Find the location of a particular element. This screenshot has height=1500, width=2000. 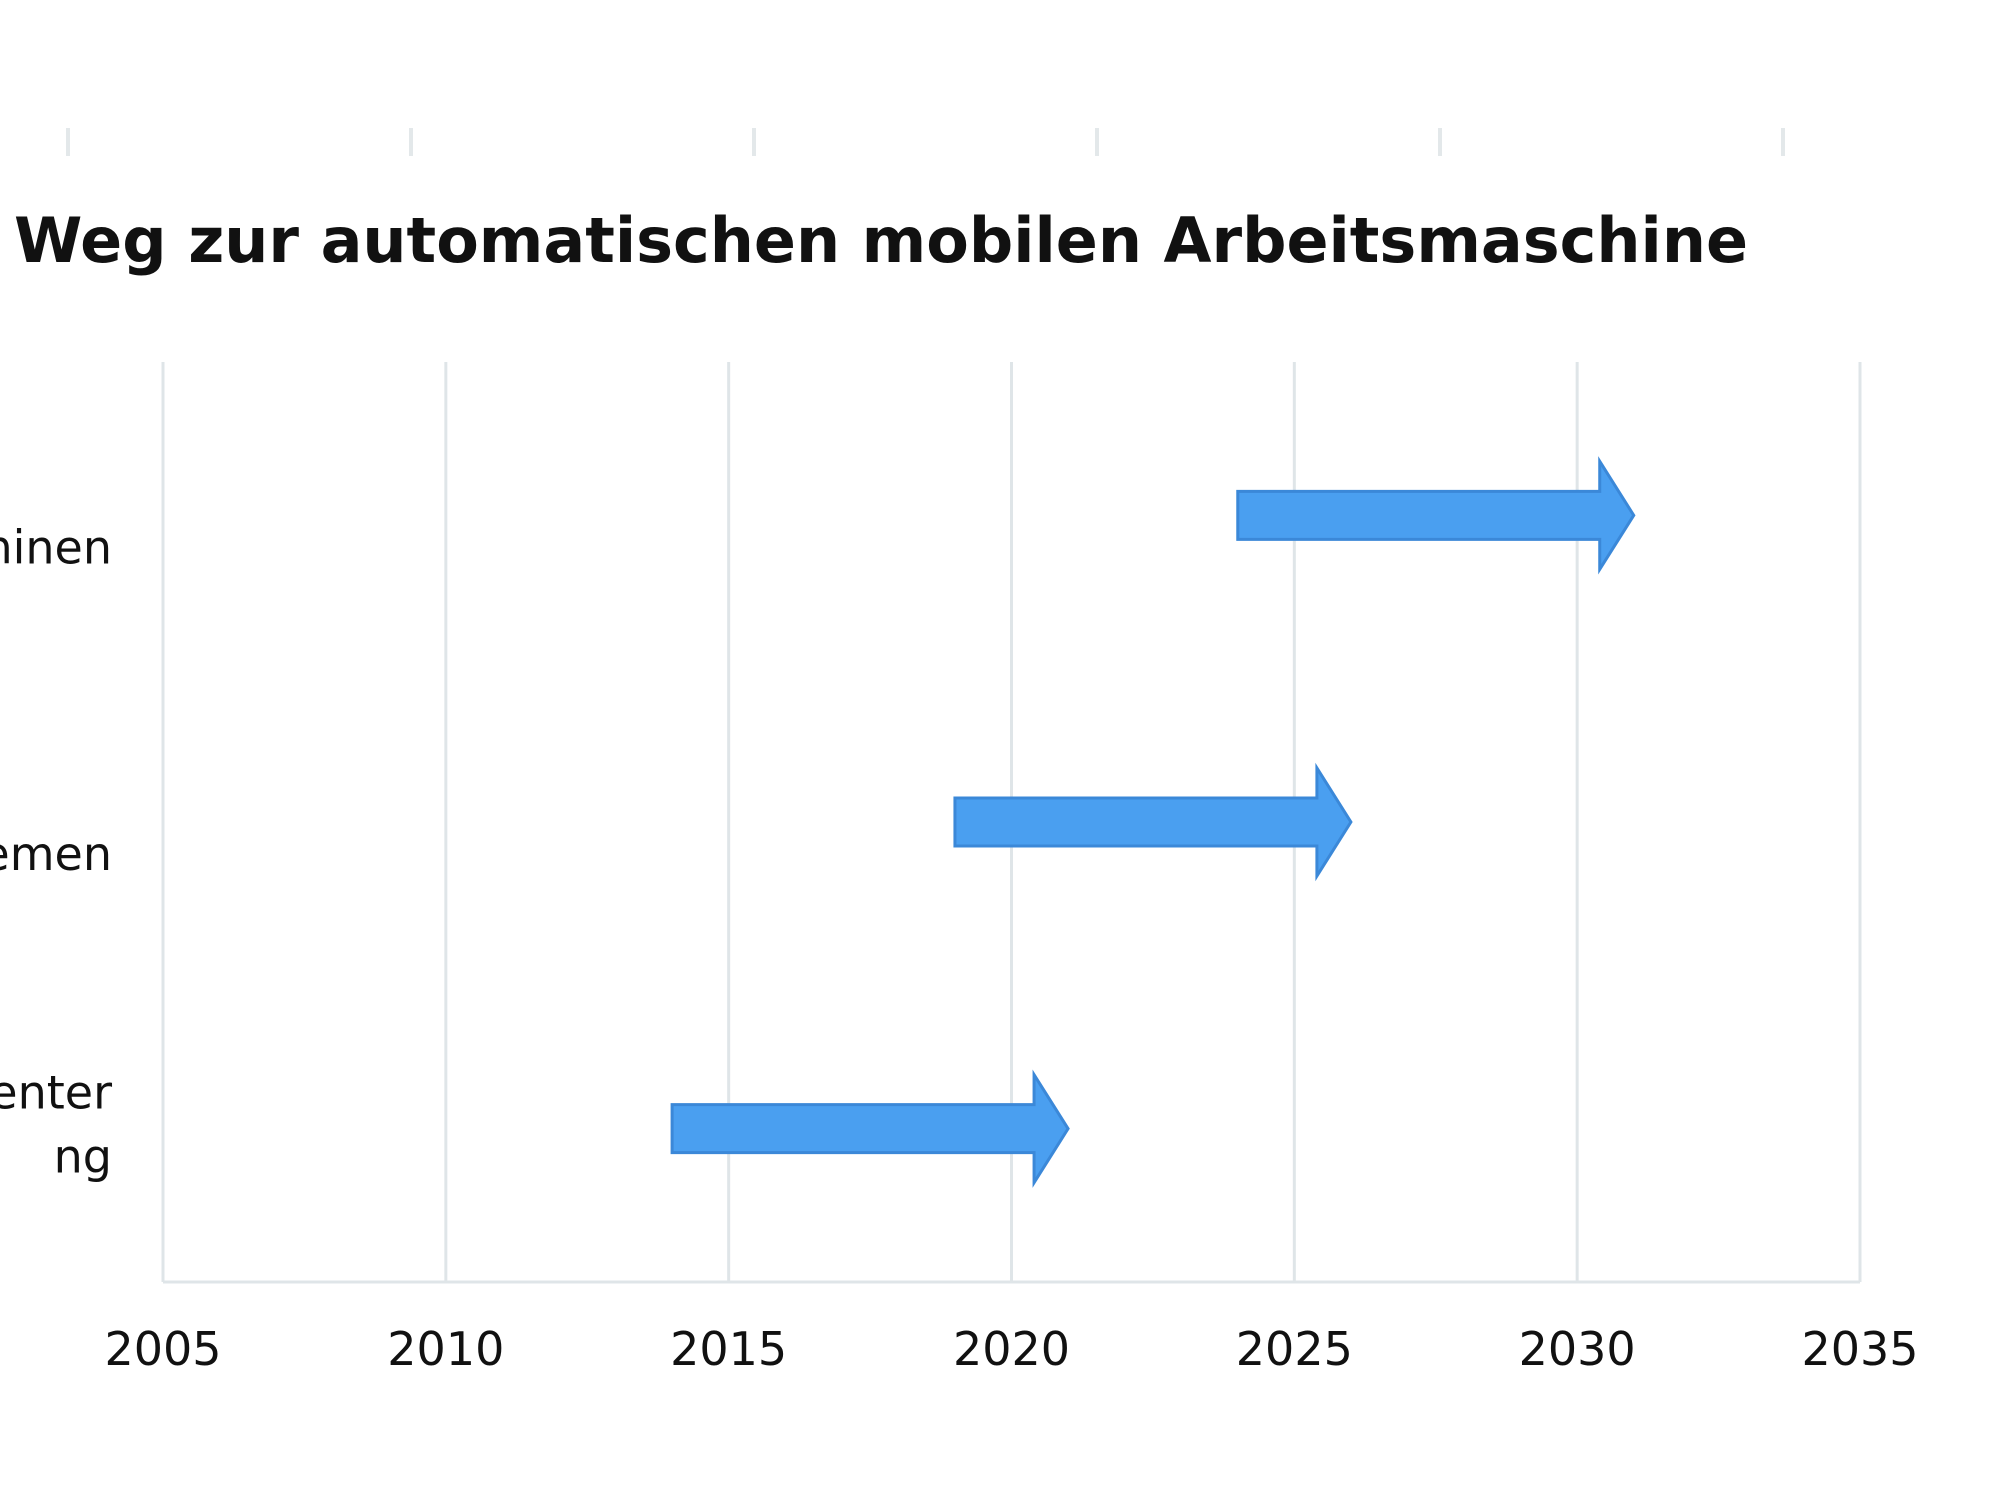

x-tick-label-2020: 2020 is located at coordinates (1011, 1349).